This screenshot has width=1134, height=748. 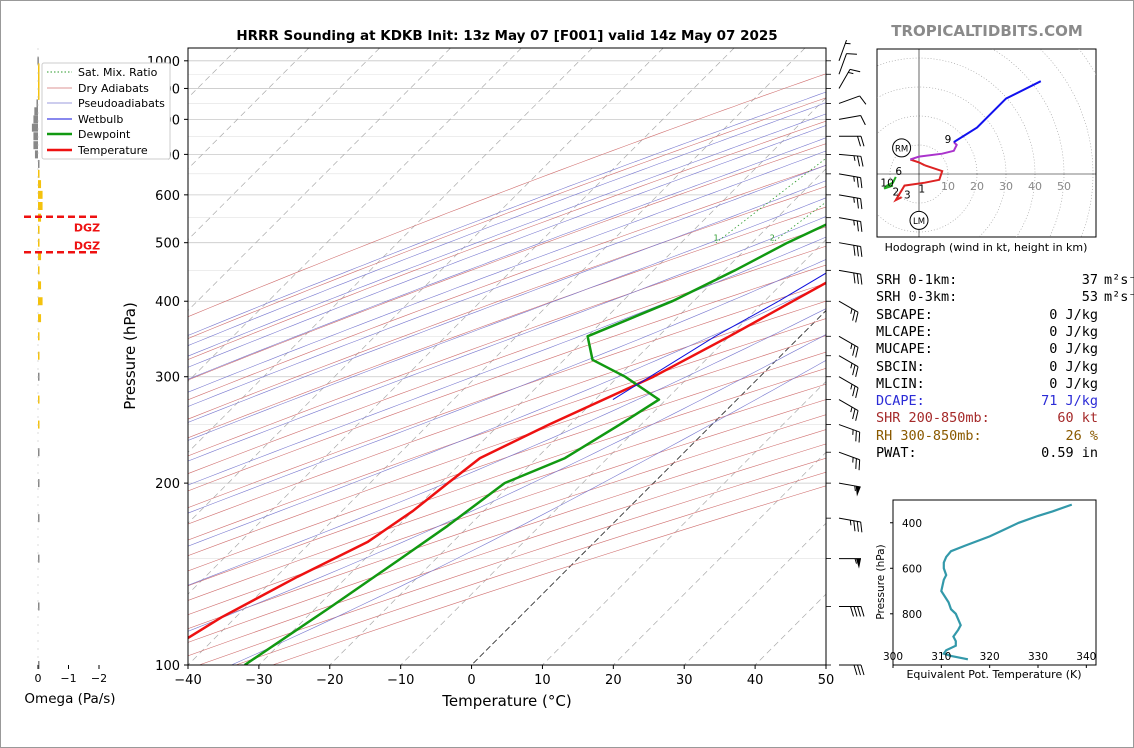 I want to click on index-unit: m²s⁻², so click(x=1119, y=280).